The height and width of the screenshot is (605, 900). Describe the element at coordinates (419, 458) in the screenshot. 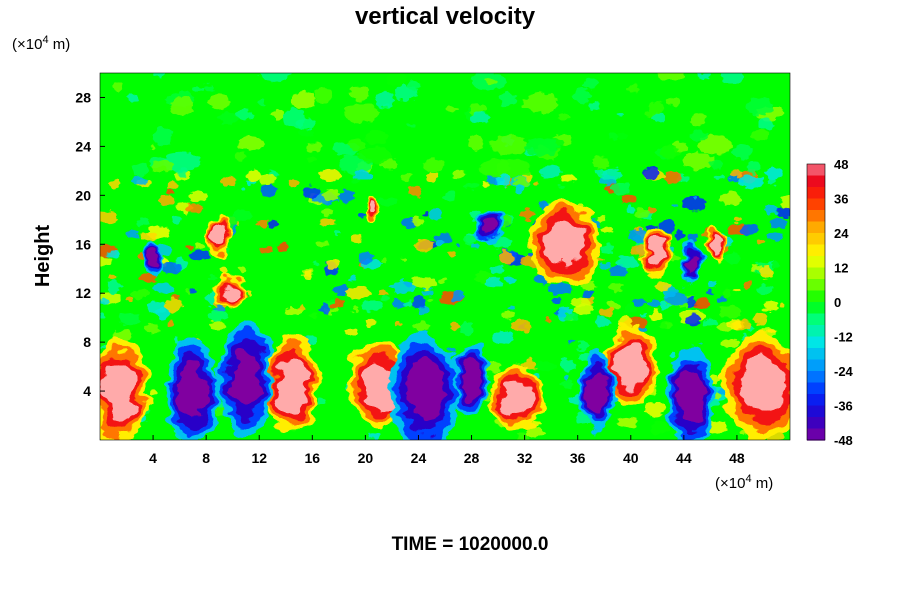

I see `x-tick-label: 24` at that location.